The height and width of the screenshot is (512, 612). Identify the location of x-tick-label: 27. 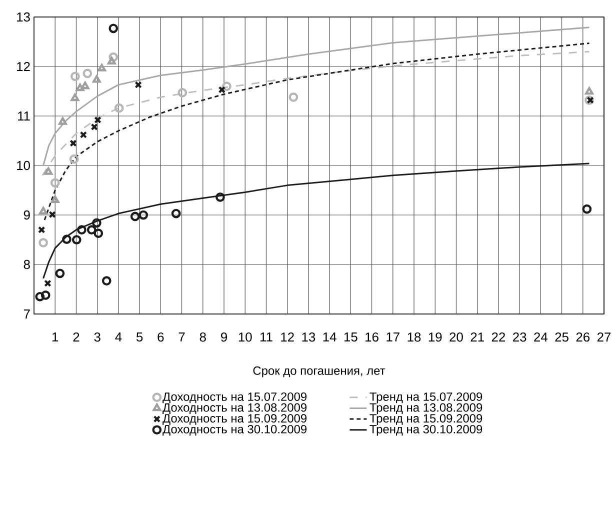
(604, 337).